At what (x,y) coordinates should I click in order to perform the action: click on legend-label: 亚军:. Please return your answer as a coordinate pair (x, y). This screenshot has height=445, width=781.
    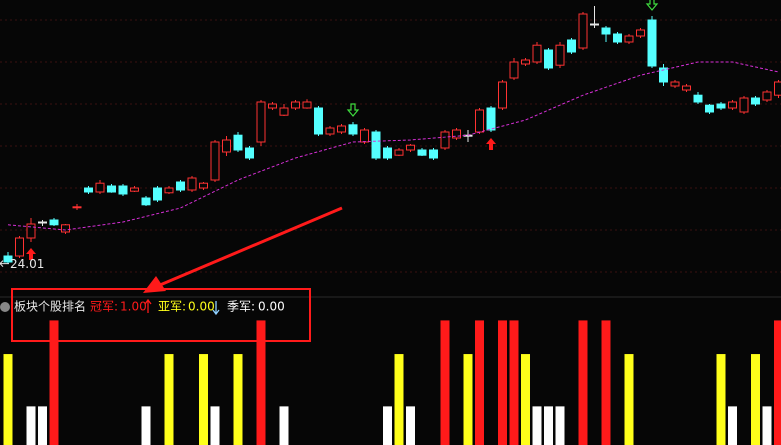
    Looking at the image, I should click on (172, 307).